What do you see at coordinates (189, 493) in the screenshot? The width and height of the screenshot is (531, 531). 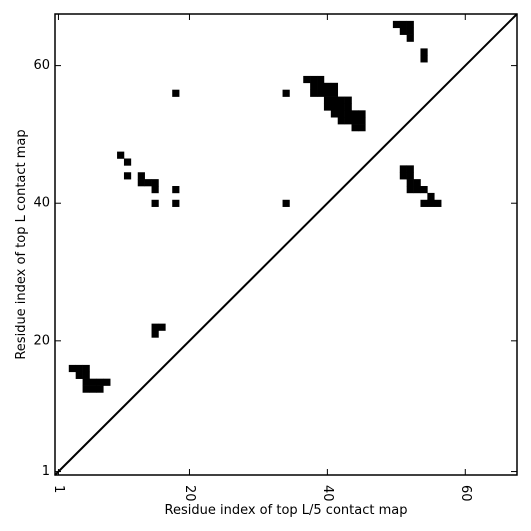 I see `x-tick-label: 20` at bounding box center [189, 493].